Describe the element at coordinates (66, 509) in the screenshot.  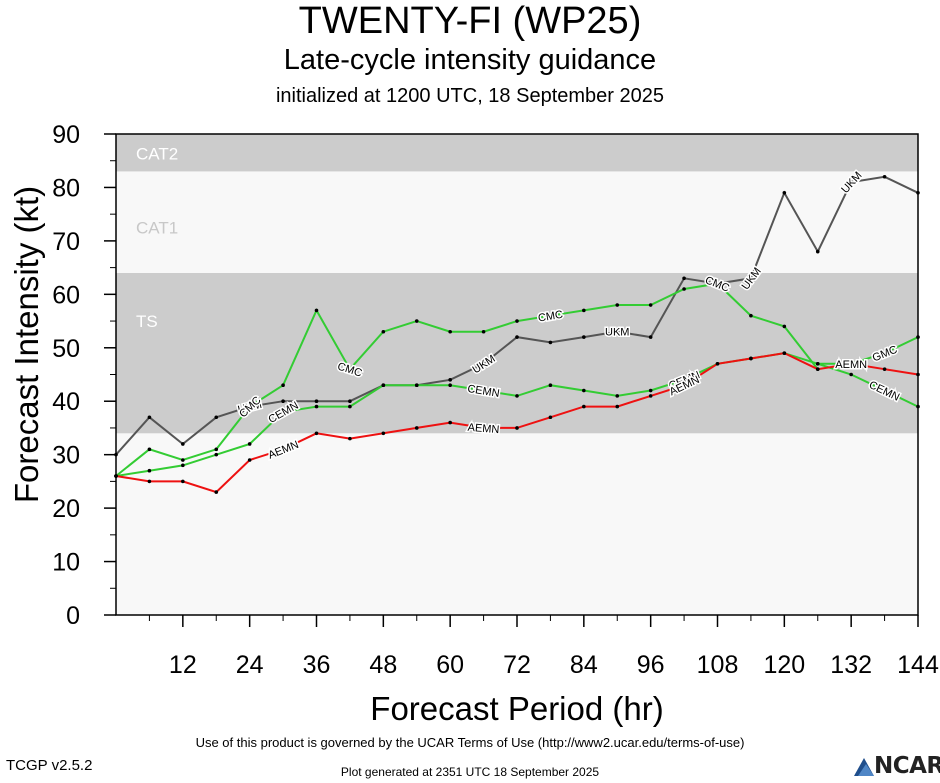
I see `y-tick-label: 20` at that location.